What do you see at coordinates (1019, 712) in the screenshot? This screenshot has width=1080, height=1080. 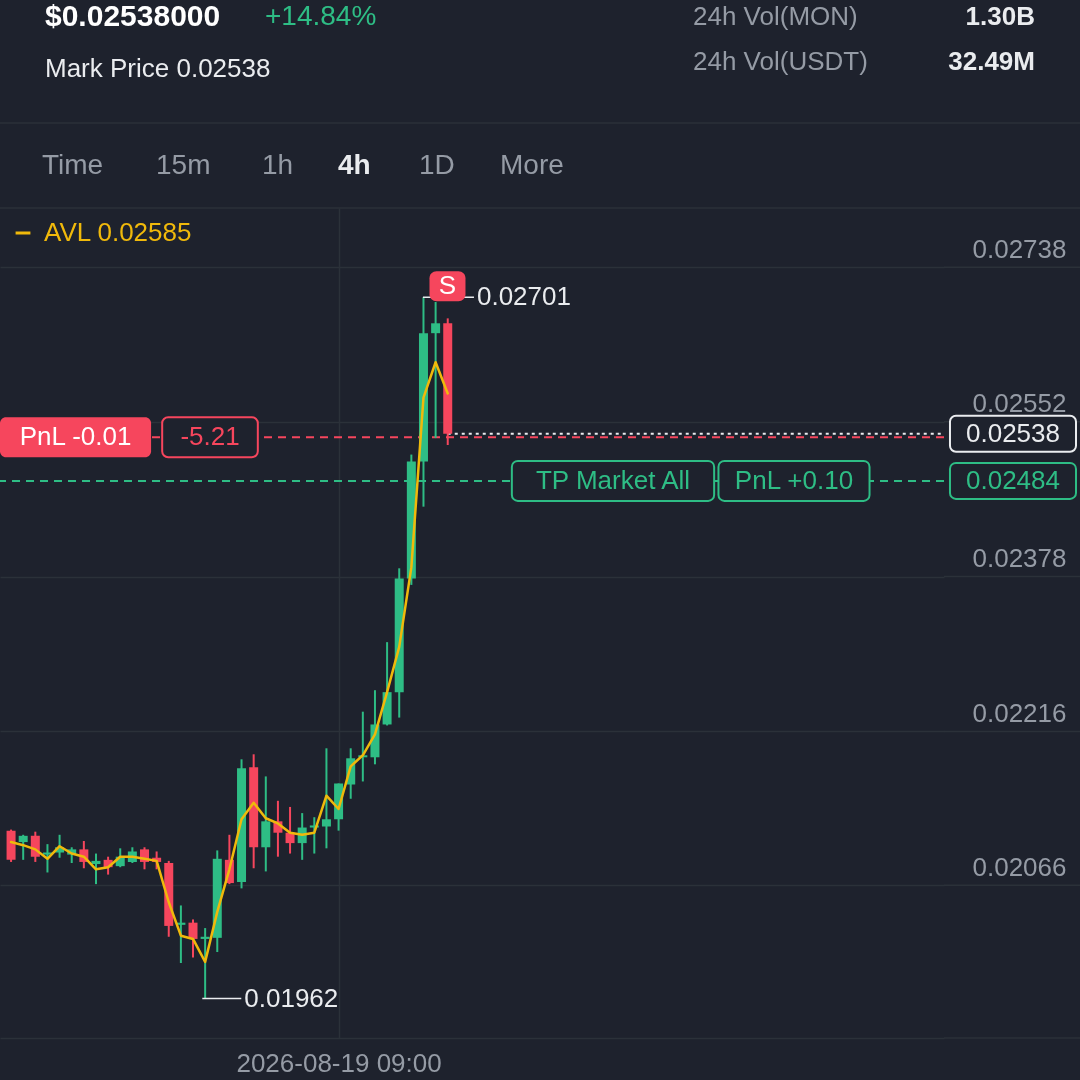 I see `y-tick-label: 0.02216` at bounding box center [1019, 712].